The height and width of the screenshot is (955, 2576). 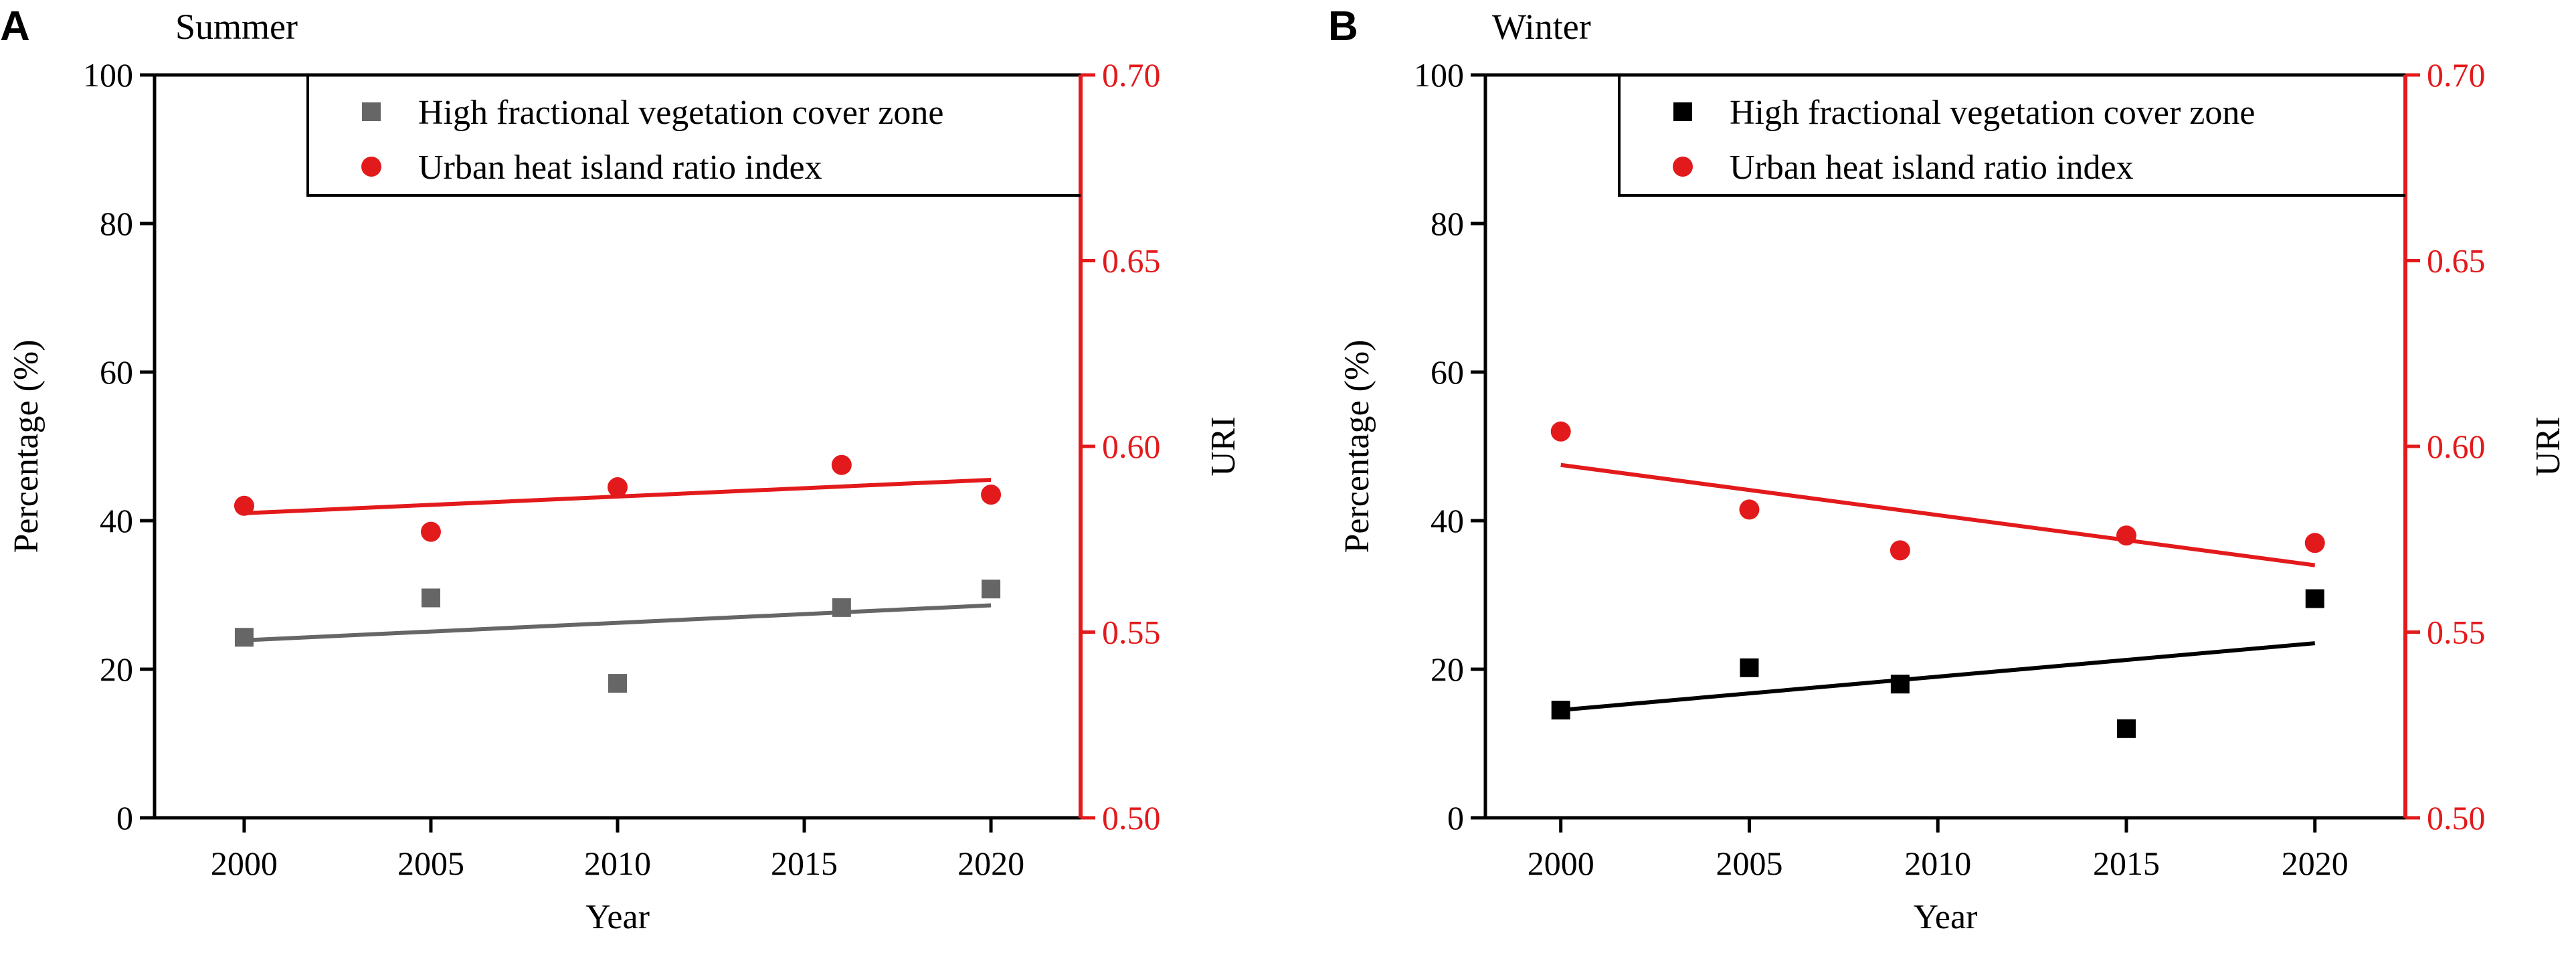 I want to click on panel-b-title: Winter, so click(x=1542, y=27).